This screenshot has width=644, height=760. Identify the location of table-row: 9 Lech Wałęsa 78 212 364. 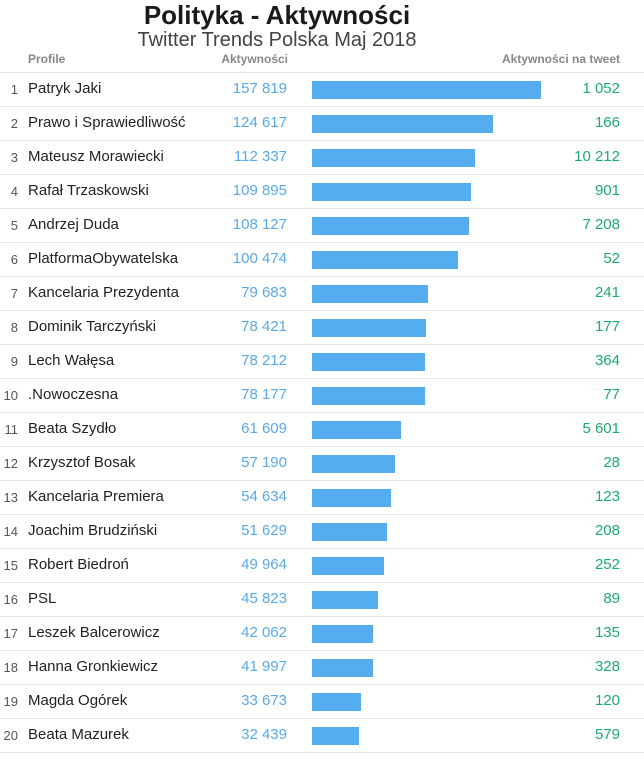
(322, 361).